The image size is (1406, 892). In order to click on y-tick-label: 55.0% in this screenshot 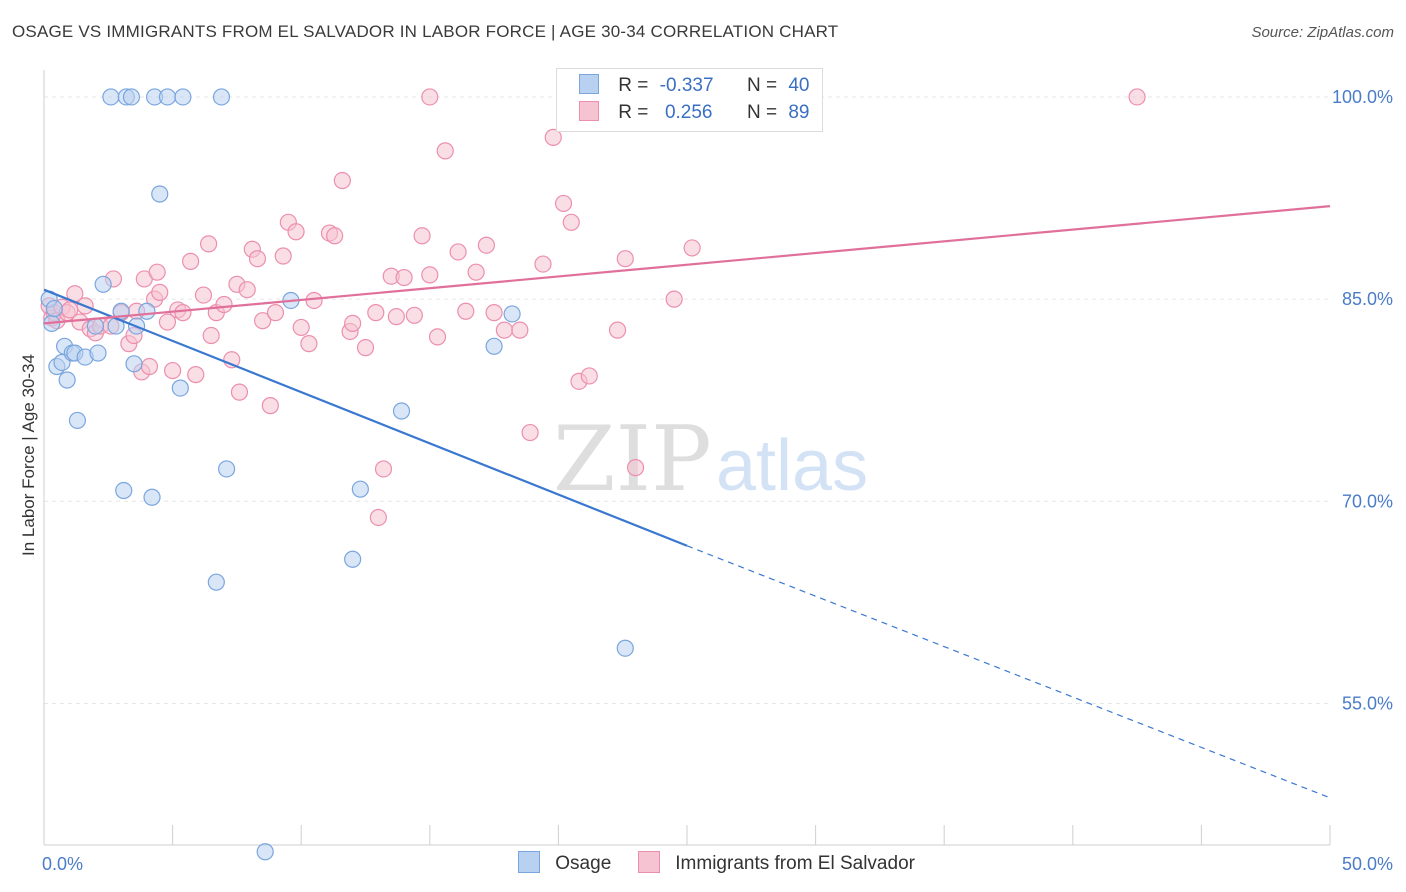, I will do `click(1367, 703)`.